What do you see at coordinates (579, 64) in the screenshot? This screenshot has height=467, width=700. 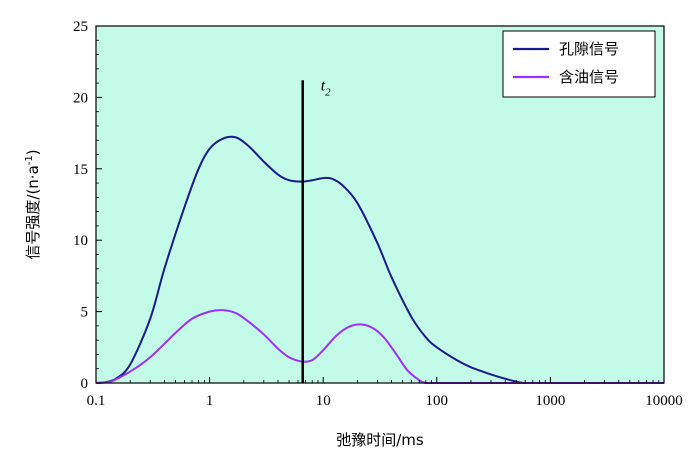 I see `legend-box` at bounding box center [579, 64].